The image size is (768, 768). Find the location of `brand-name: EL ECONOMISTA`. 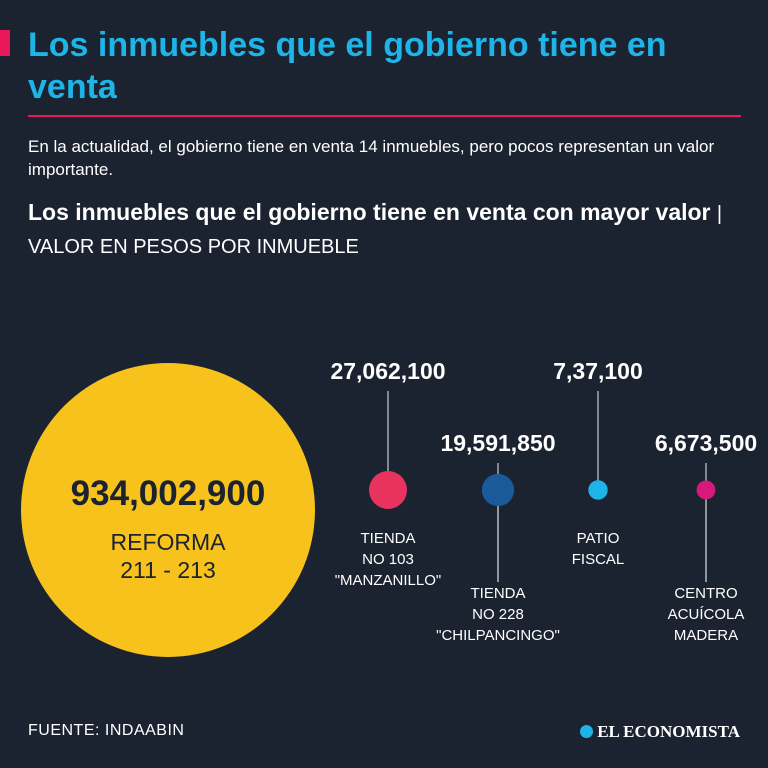

brand-name: EL ECONOMISTA is located at coordinates (668, 731).